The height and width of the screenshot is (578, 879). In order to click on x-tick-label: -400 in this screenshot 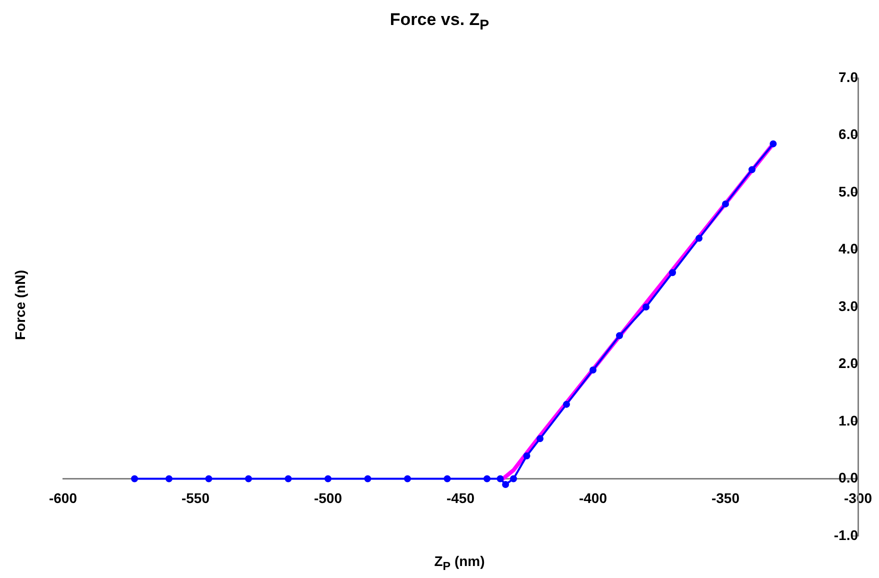, I will do `click(593, 498)`.